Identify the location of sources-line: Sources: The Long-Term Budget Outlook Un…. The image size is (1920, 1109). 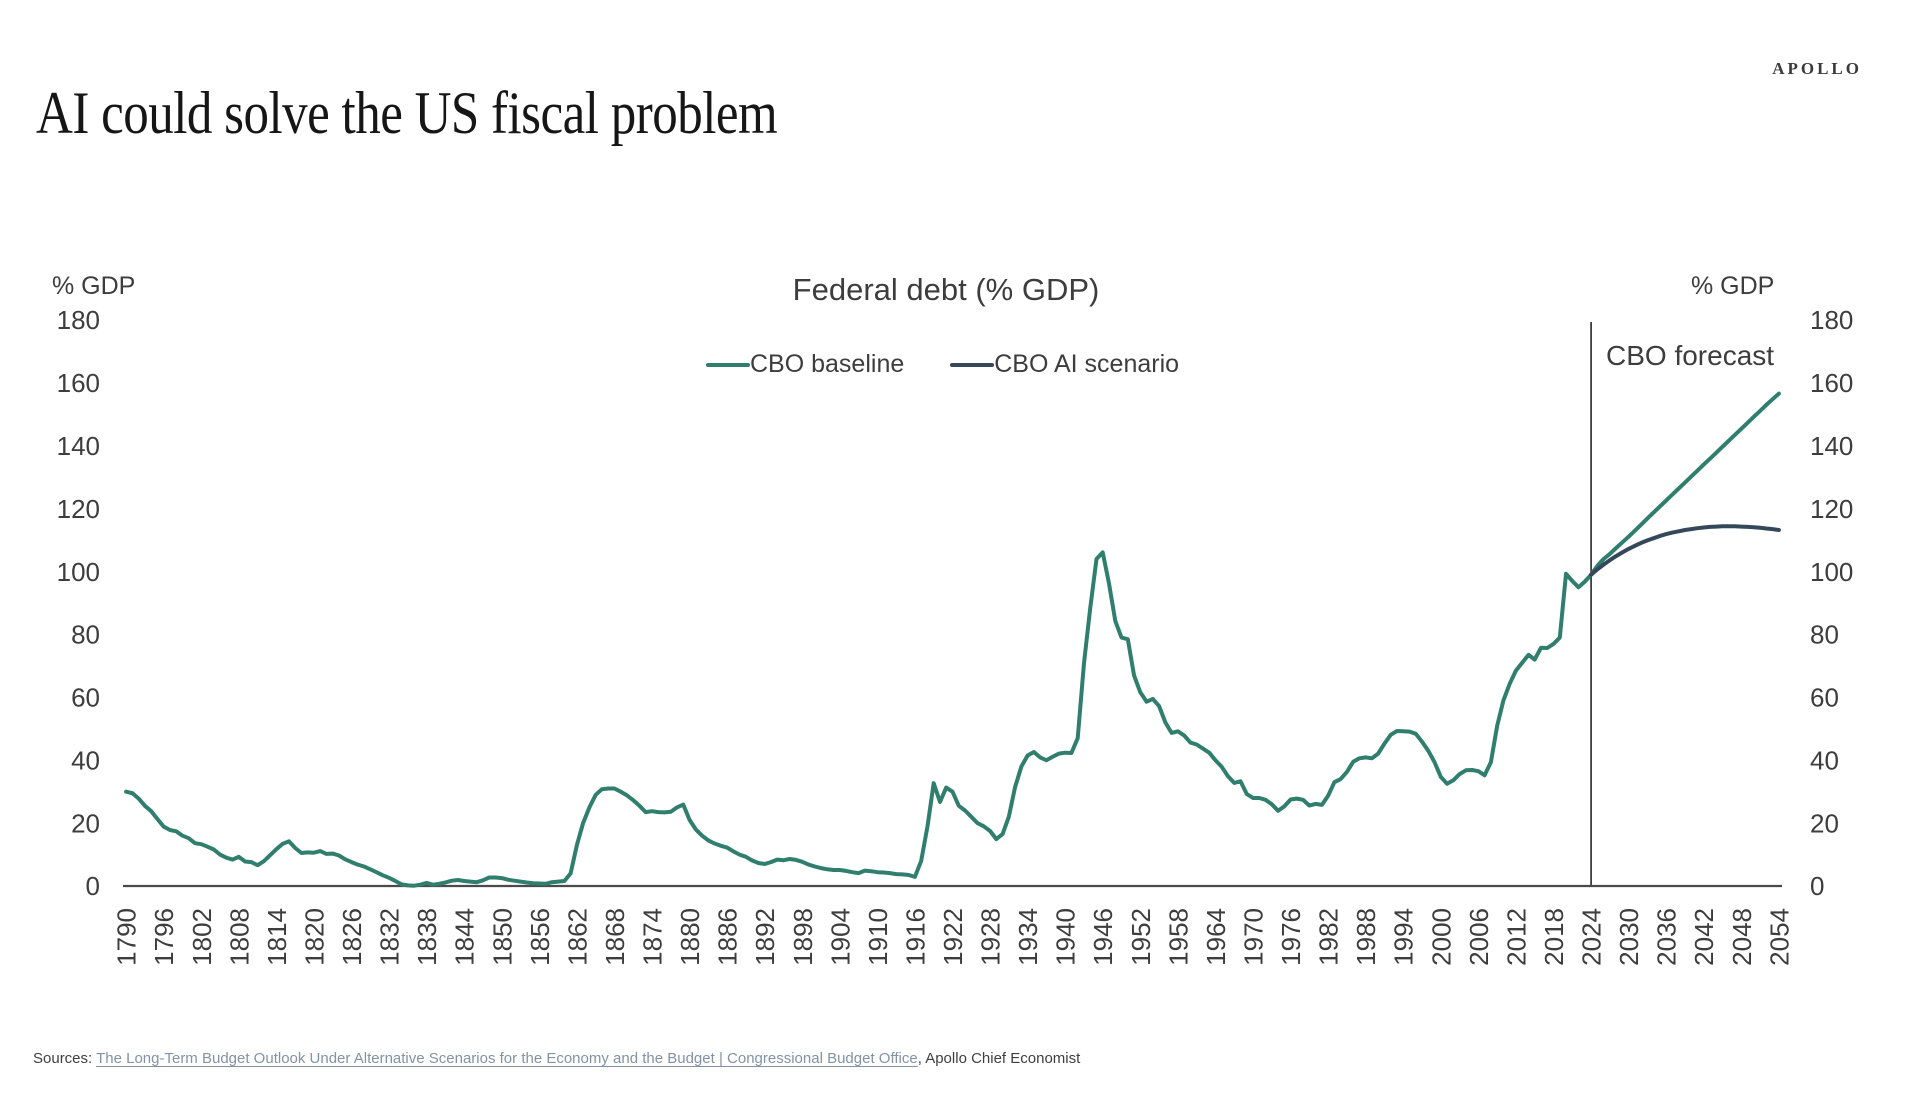
(556, 1058).